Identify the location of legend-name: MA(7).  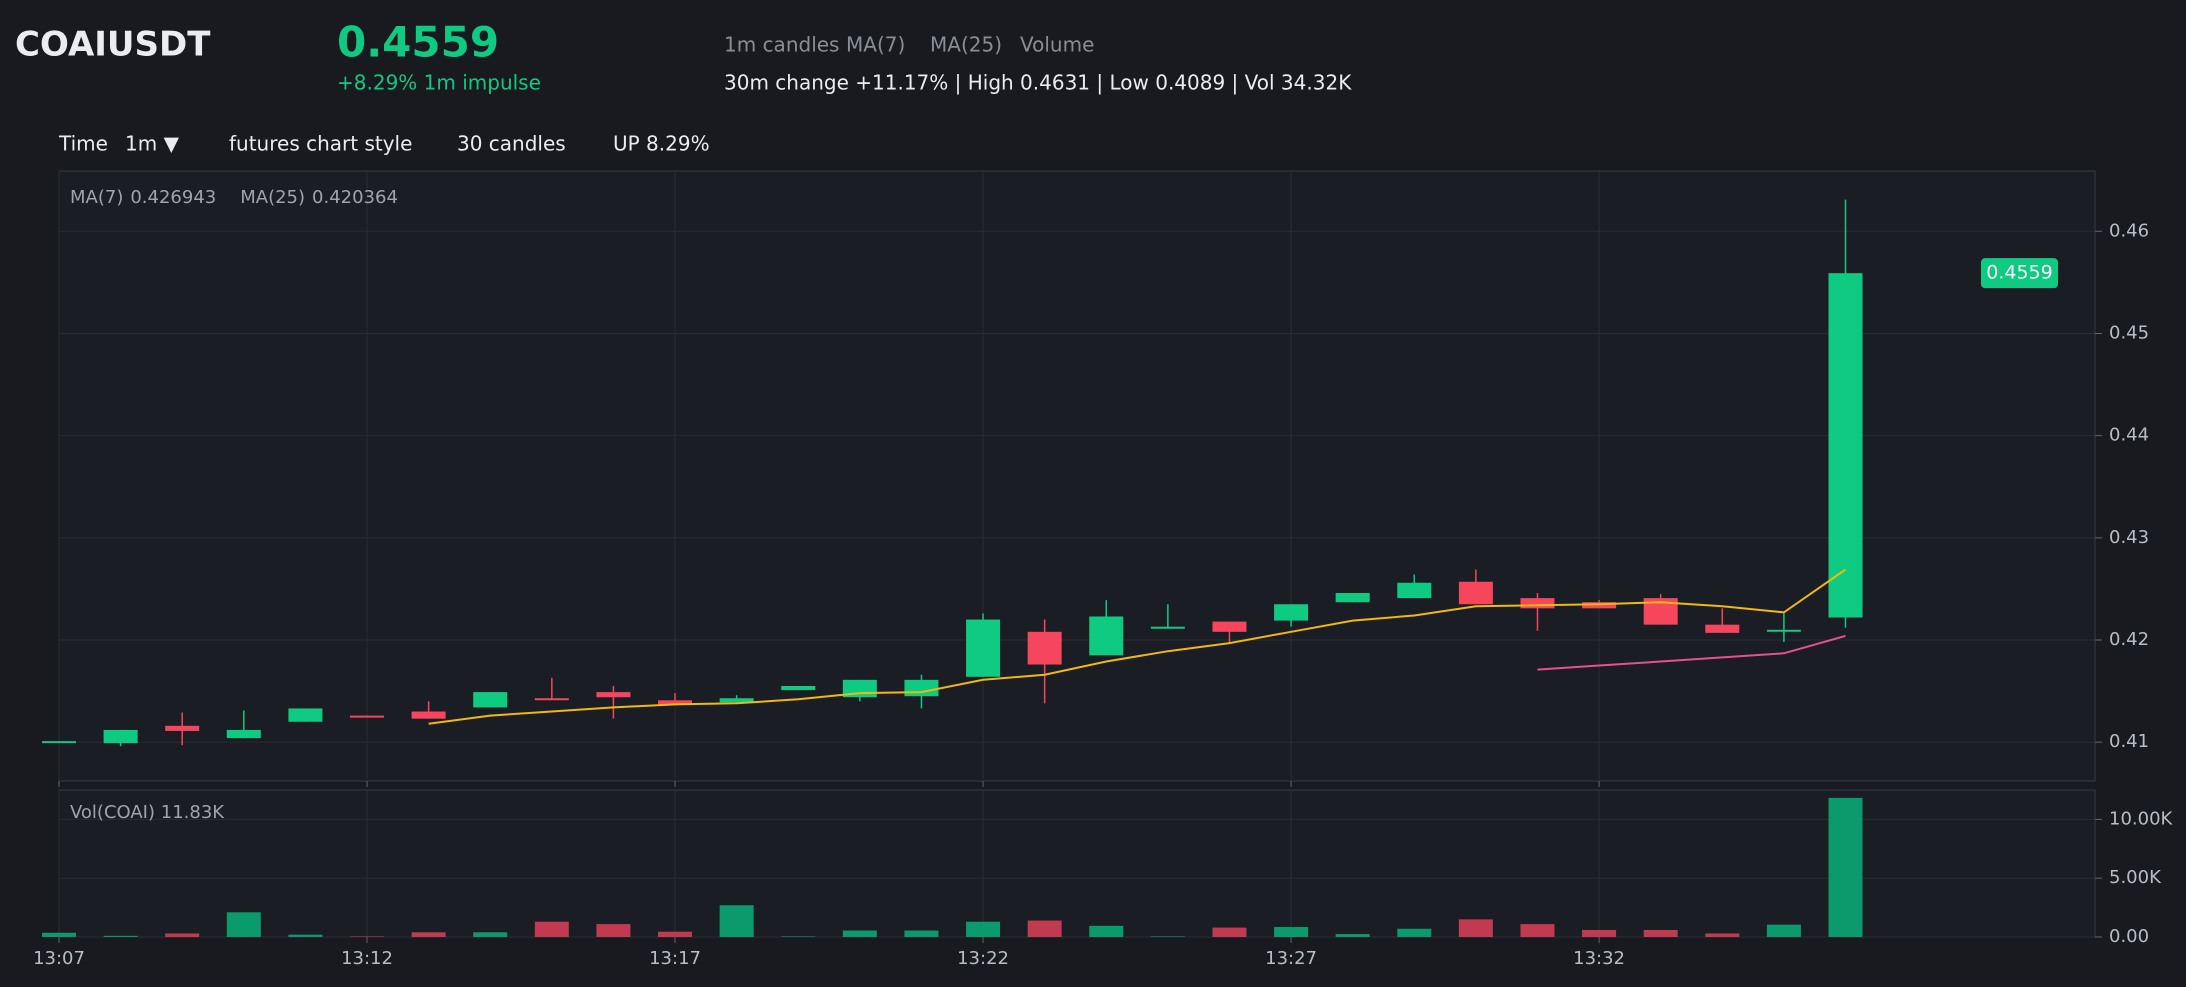
(96, 197).